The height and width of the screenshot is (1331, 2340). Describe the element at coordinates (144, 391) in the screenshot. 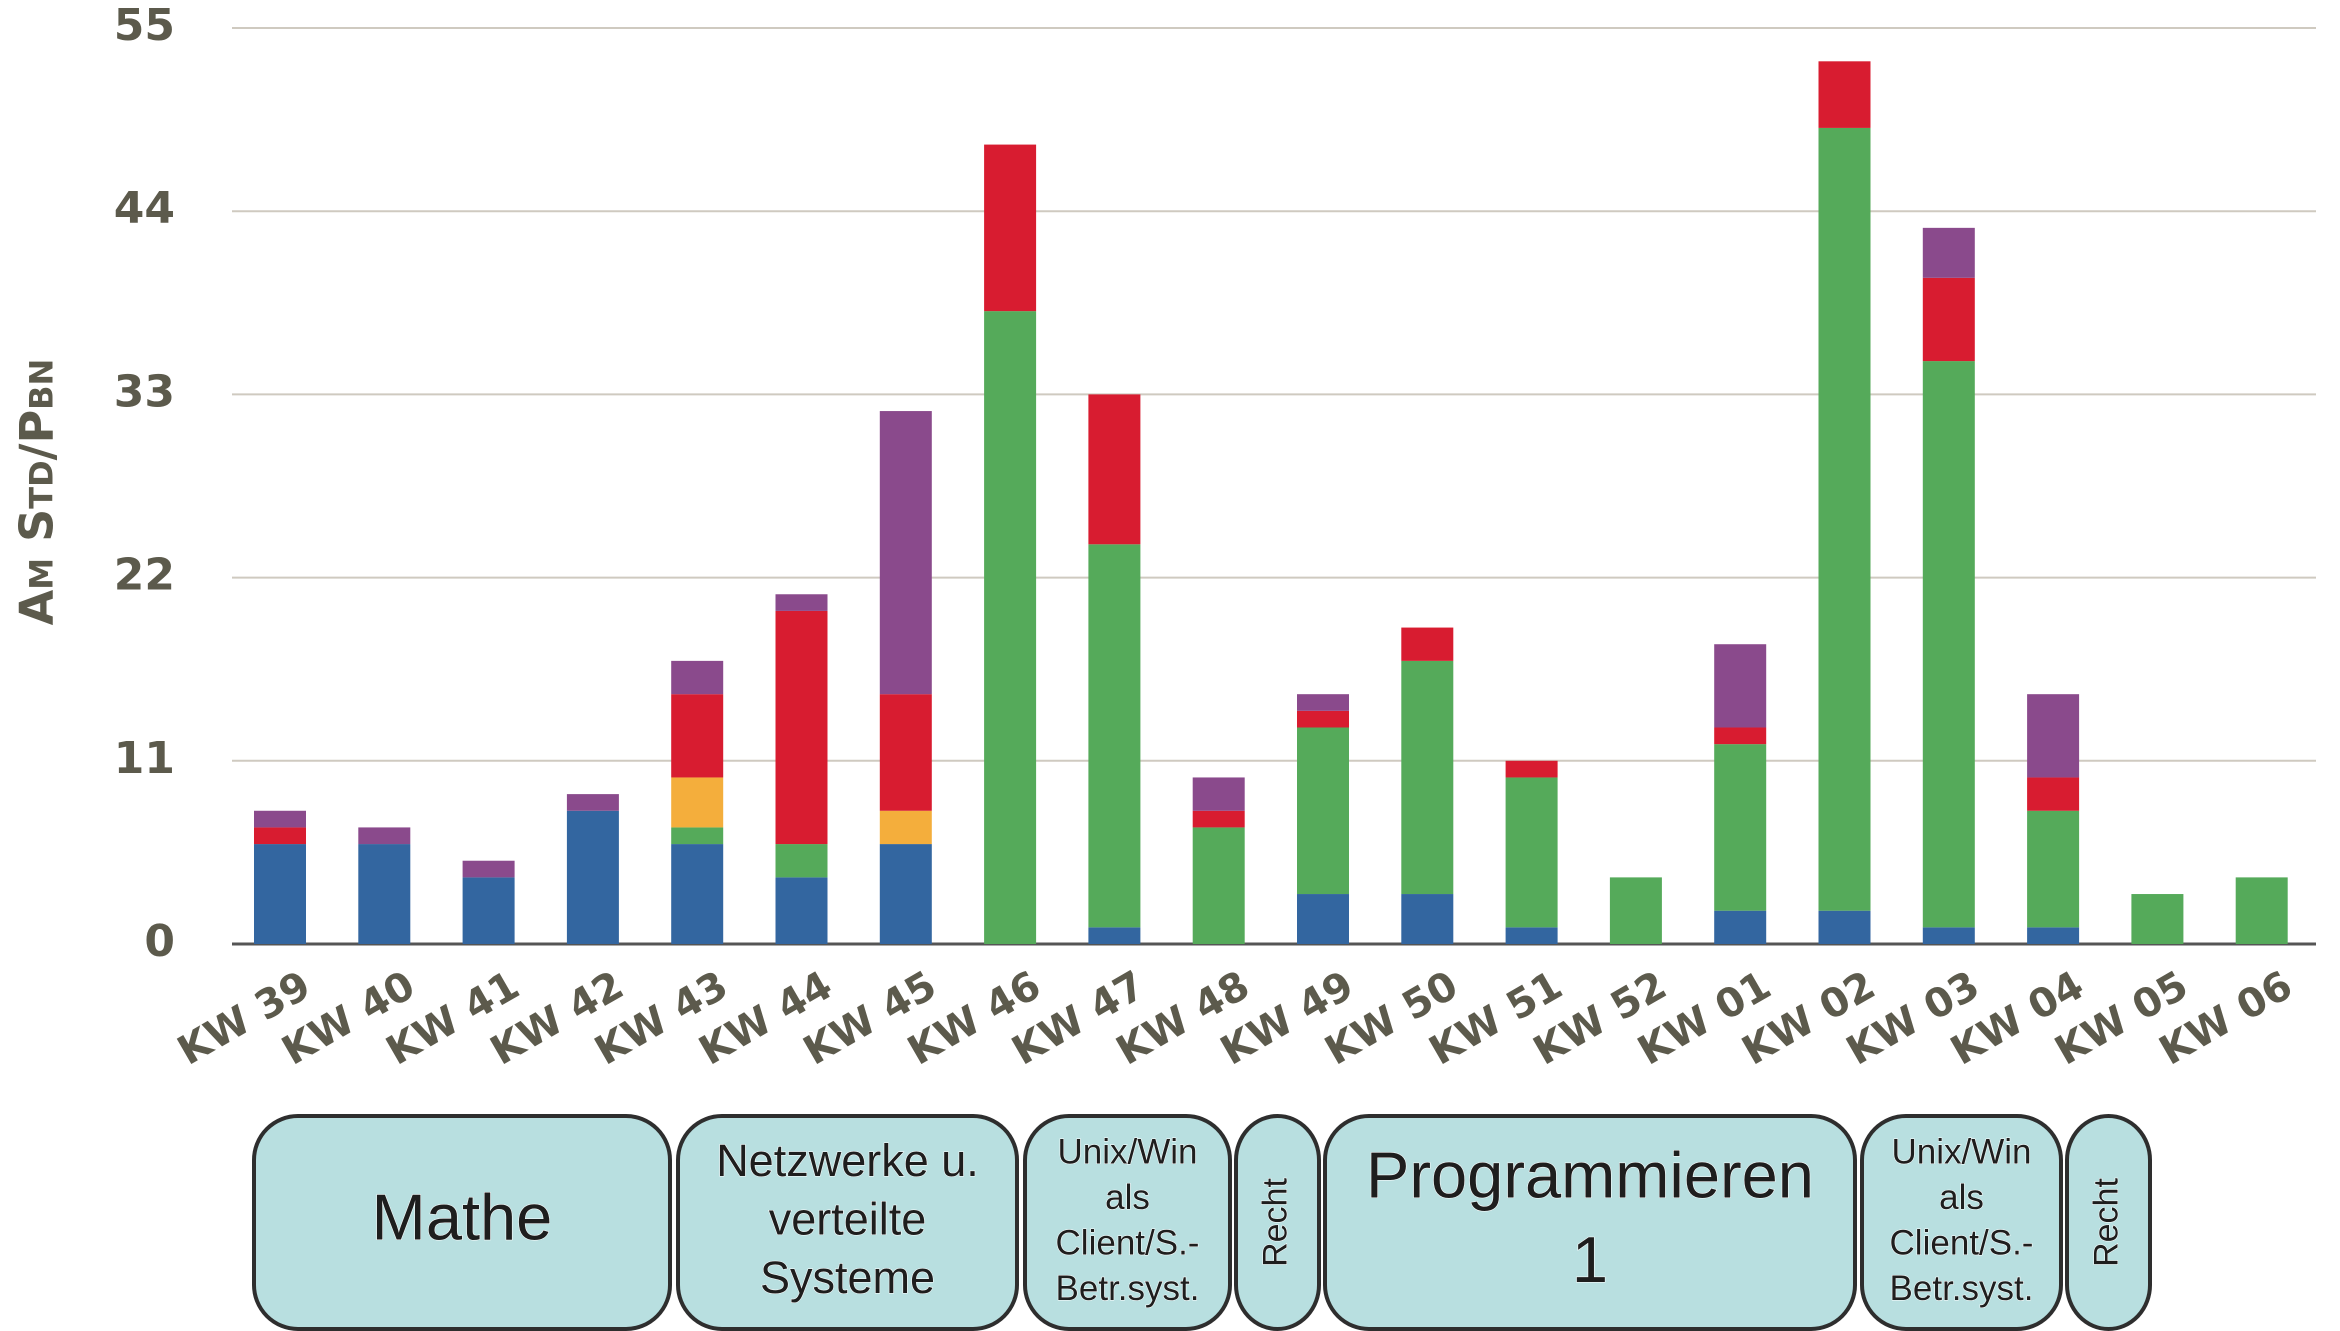

I see `y-tick-label: 33` at that location.